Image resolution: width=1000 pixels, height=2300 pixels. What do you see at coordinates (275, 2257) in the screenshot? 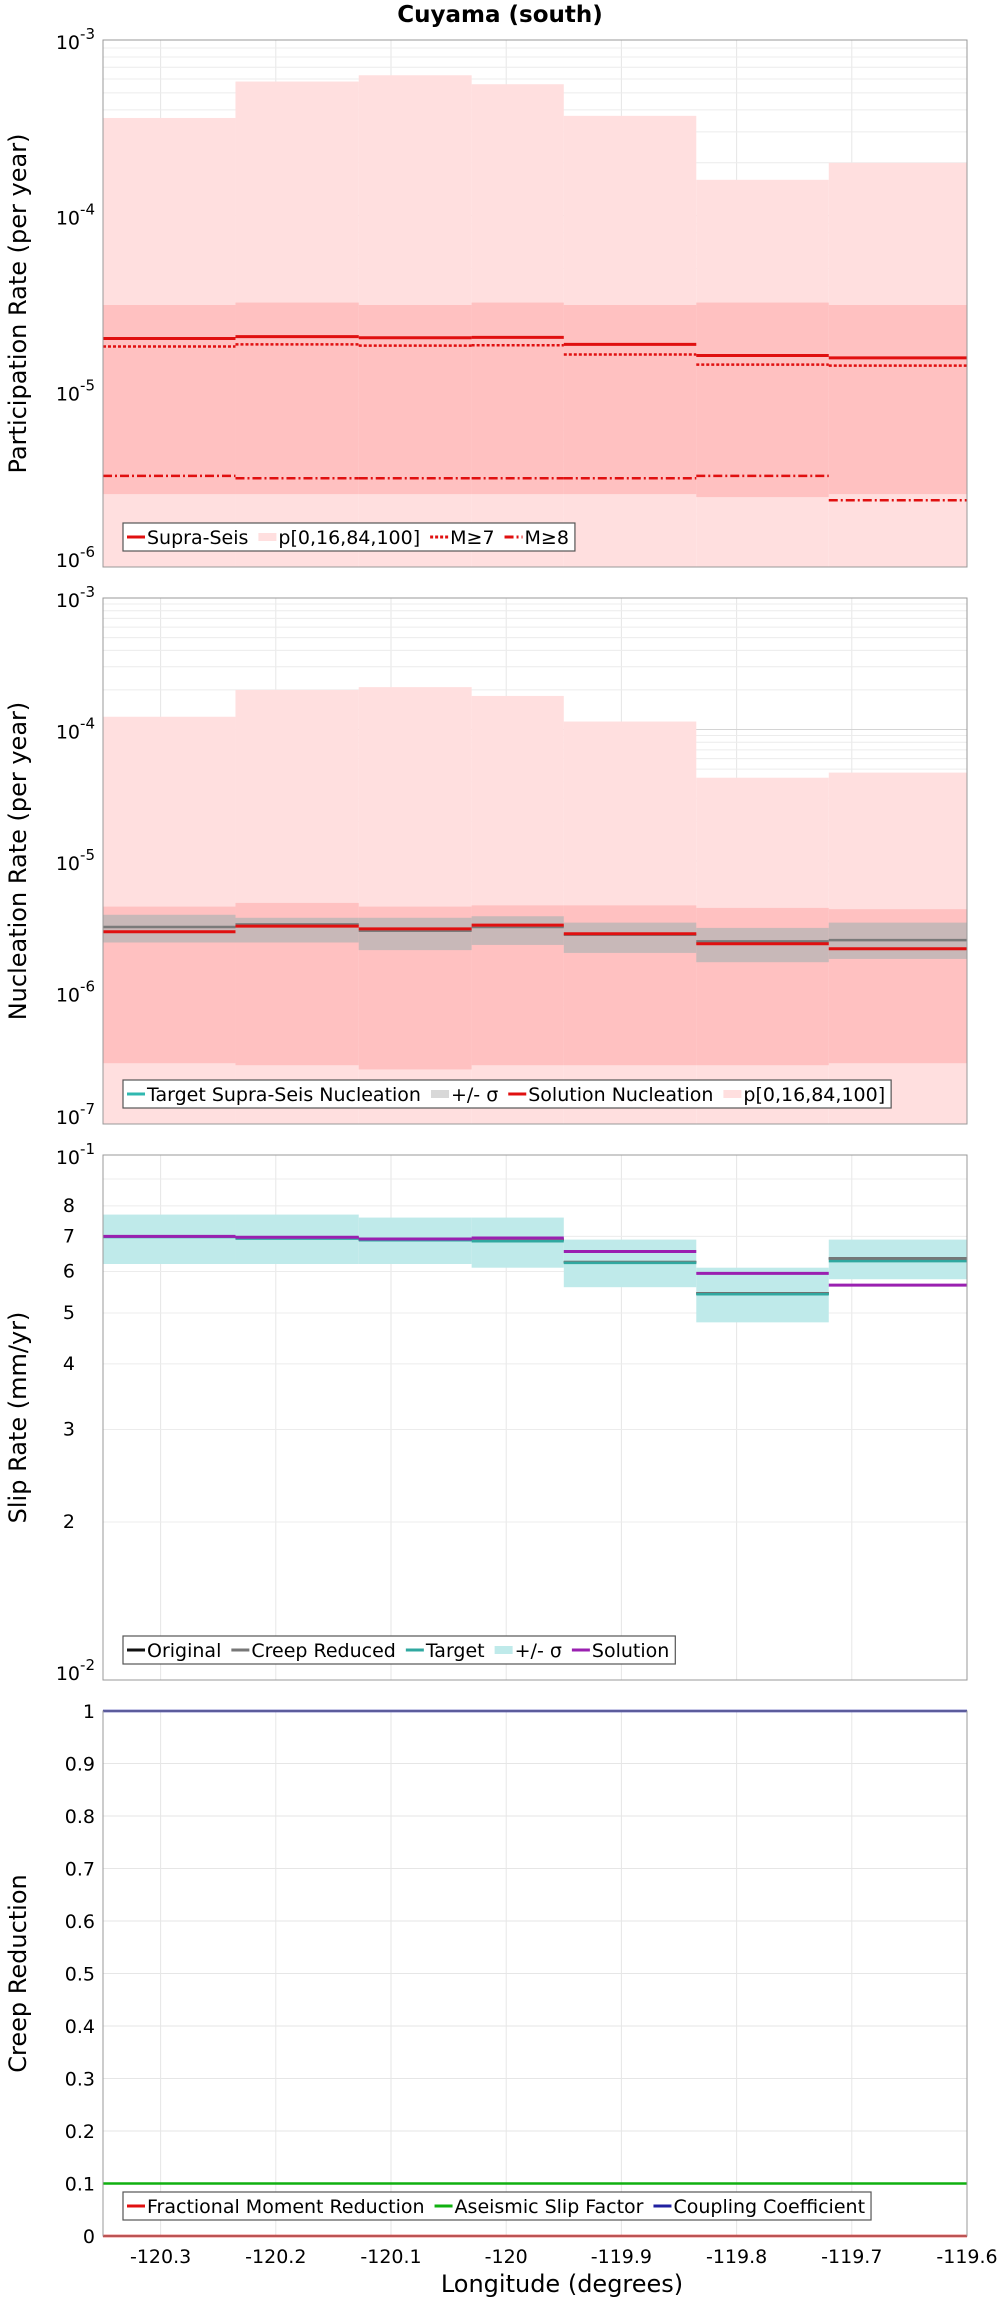
I see `x-tick-label: -120.2` at bounding box center [275, 2257].